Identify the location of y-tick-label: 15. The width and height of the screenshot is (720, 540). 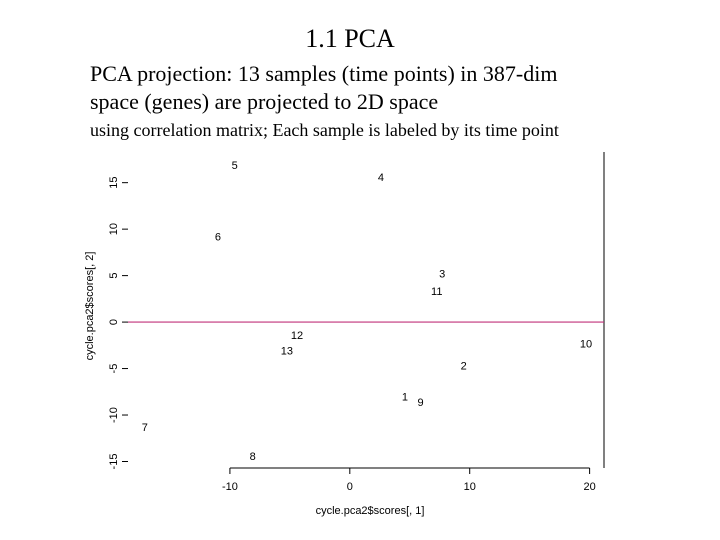
(114, 183).